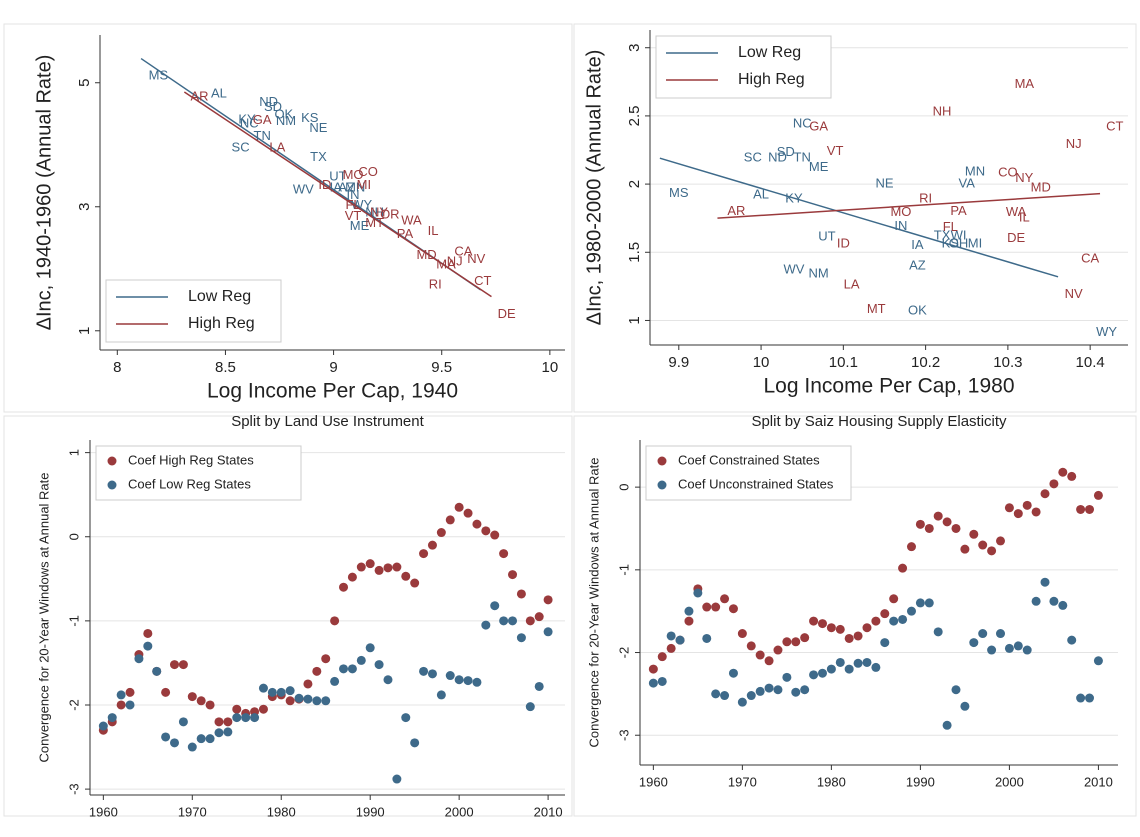 This screenshot has height=837, width=1140. Describe the element at coordinates (199, 95) in the screenshot. I see `point-label: AR` at that location.